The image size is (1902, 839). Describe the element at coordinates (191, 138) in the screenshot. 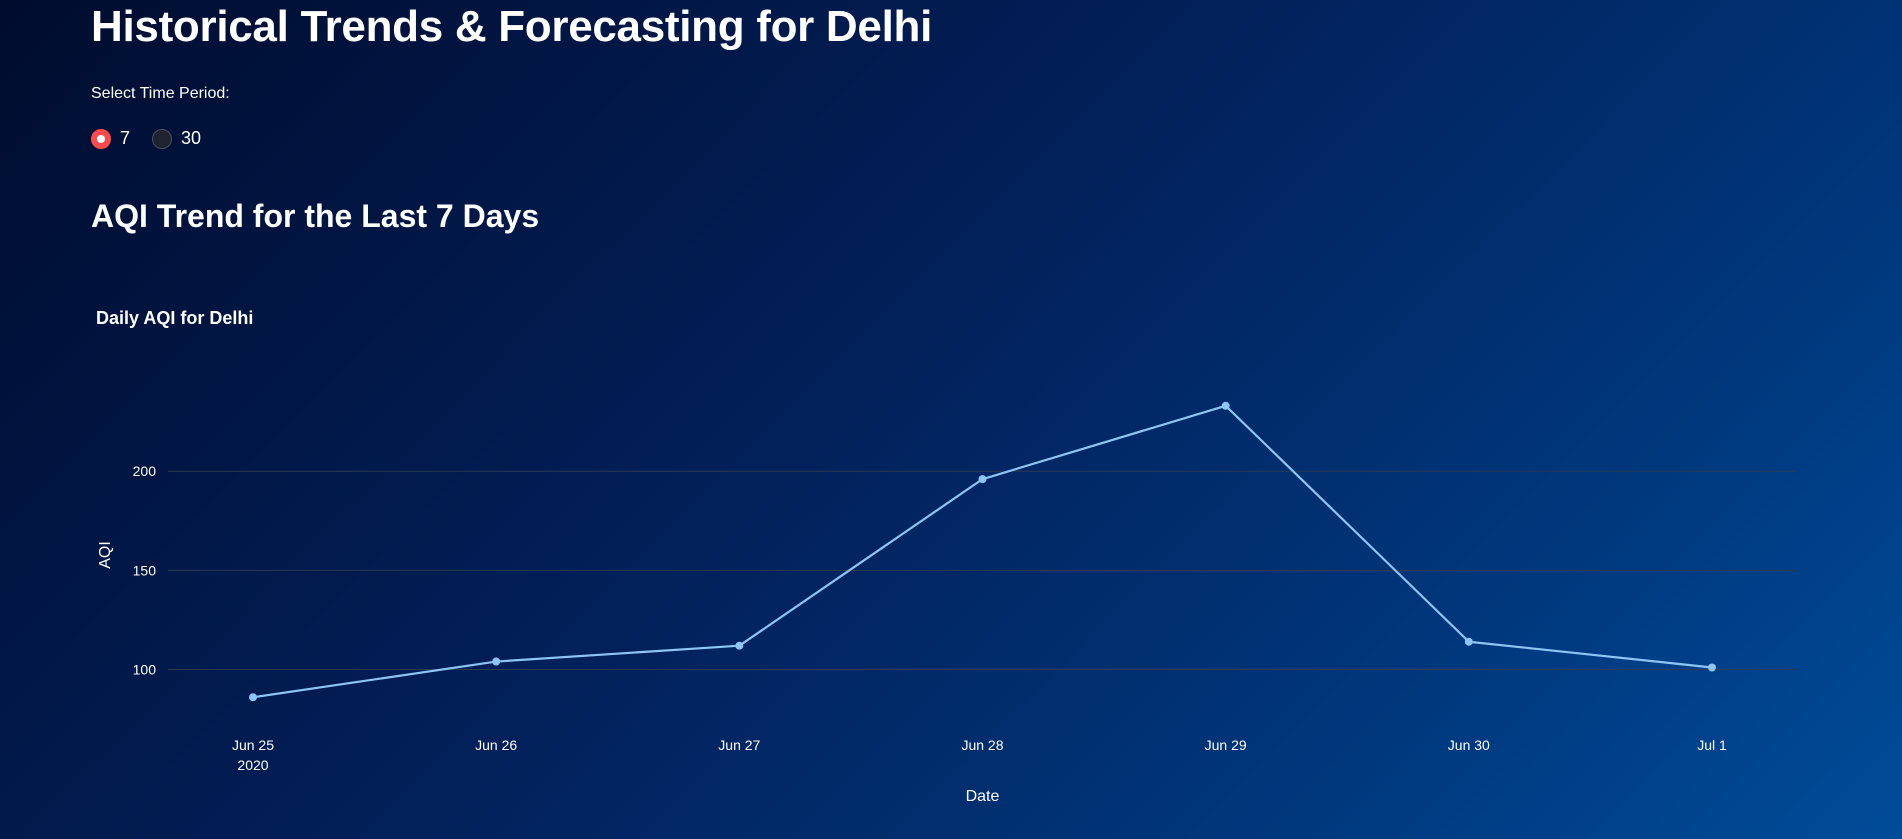

I see `radio-option-label: 30` at that location.